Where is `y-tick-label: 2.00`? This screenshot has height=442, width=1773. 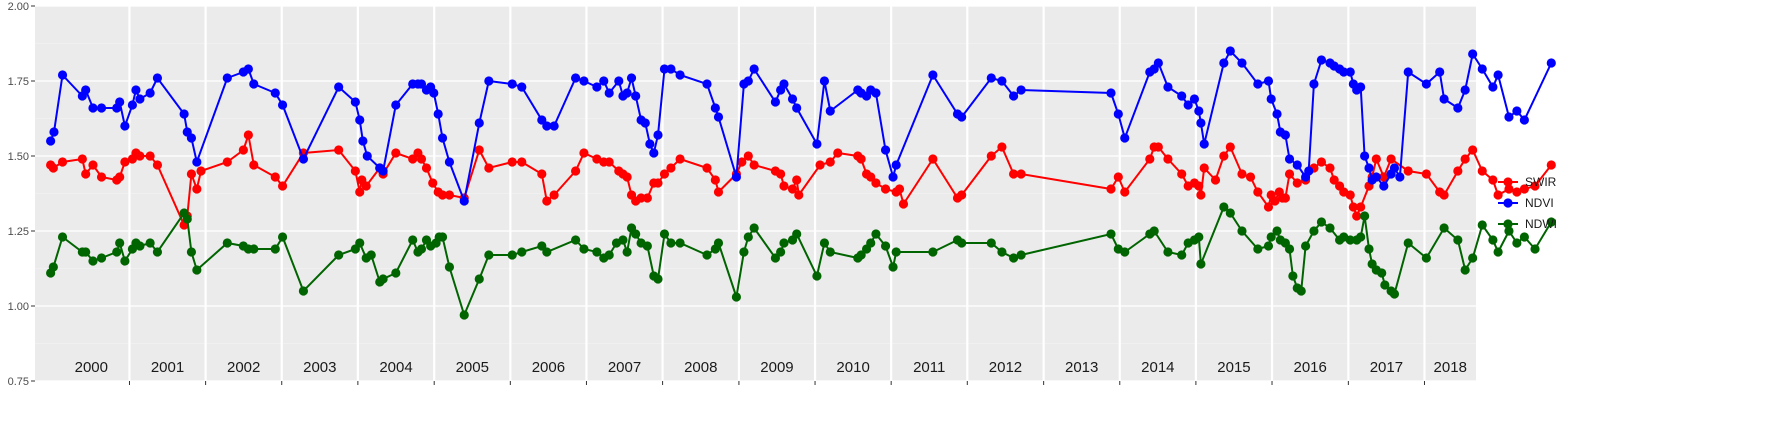 y-tick-label: 2.00 is located at coordinates (18, 7).